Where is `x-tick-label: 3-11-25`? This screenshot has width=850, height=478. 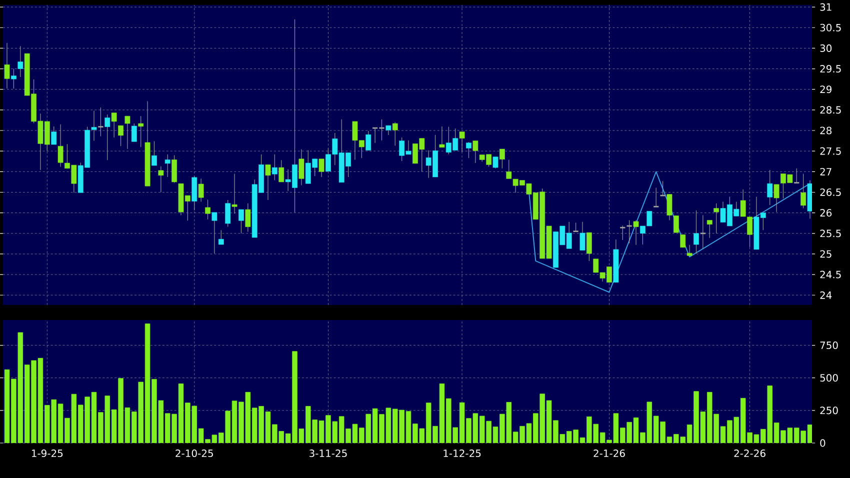 x-tick-label: 3-11-25 is located at coordinates (328, 453).